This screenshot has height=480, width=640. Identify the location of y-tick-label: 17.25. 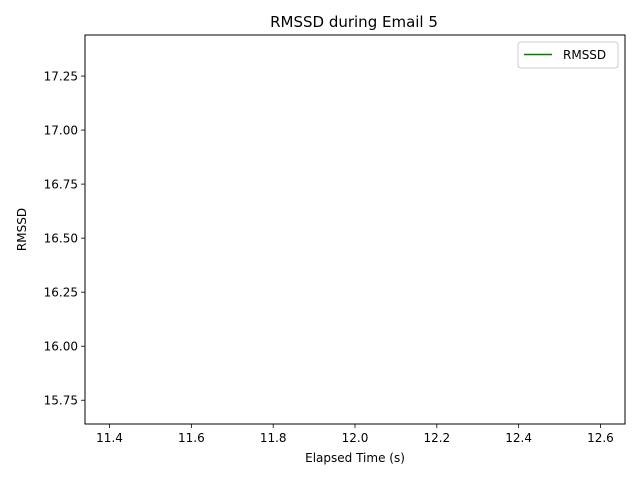
(61, 77).